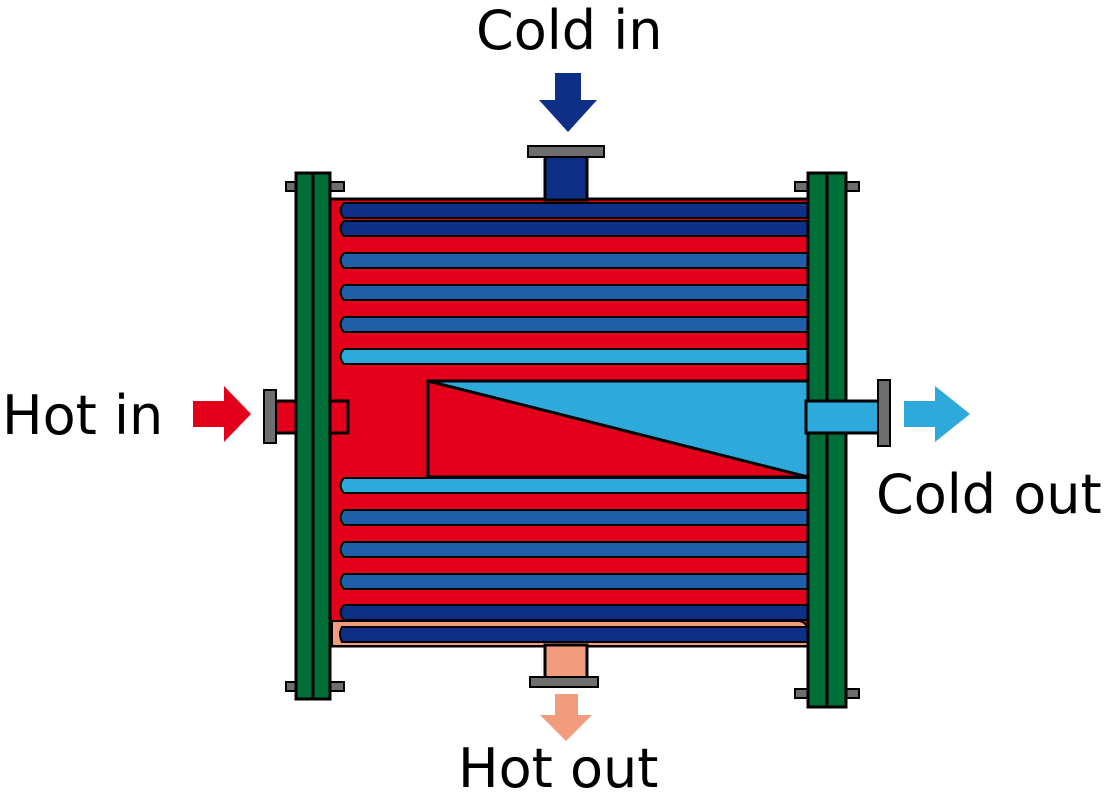 This screenshot has width=1111, height=800. Describe the element at coordinates (884, 413) in the screenshot. I see `cold-outlet-flange` at that location.